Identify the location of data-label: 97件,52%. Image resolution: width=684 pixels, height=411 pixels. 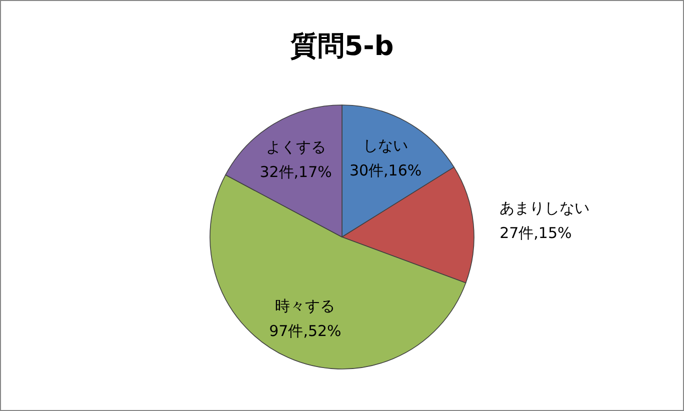
(305, 331).